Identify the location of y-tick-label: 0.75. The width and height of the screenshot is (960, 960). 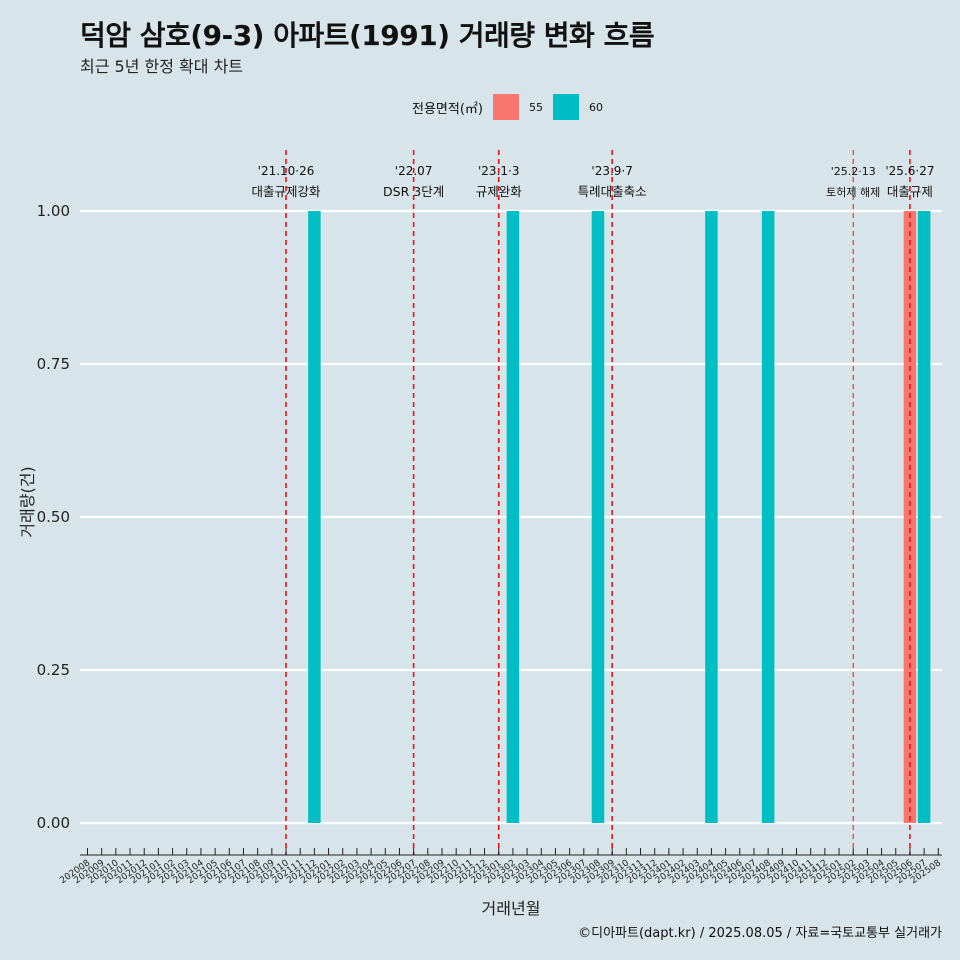
(53, 364).